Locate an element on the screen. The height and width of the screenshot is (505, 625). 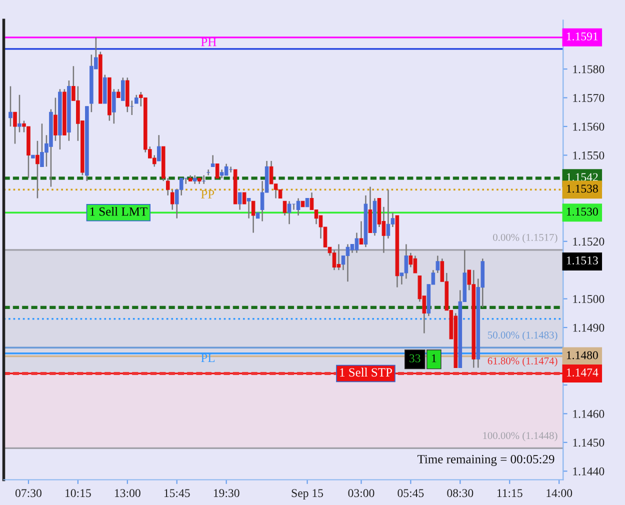
x-tick-label: 14:00 is located at coordinates (559, 493).